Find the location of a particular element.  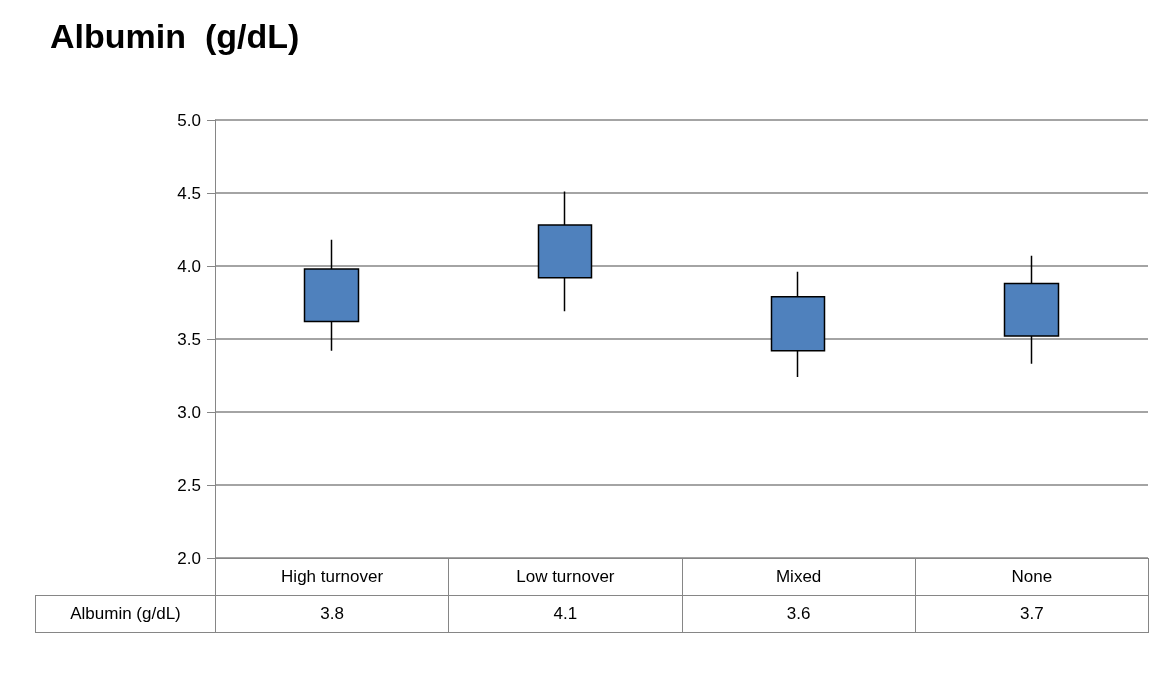

text: 3.8 is located at coordinates (332, 613).